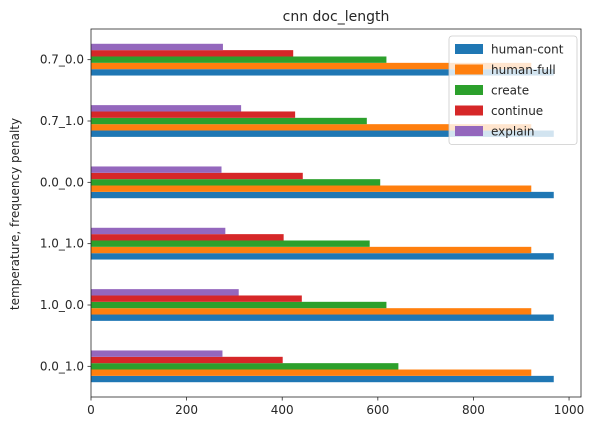  Describe the element at coordinates (322, 133) in the screenshot. I see `bar-human-cont-0.7_1.0` at that location.